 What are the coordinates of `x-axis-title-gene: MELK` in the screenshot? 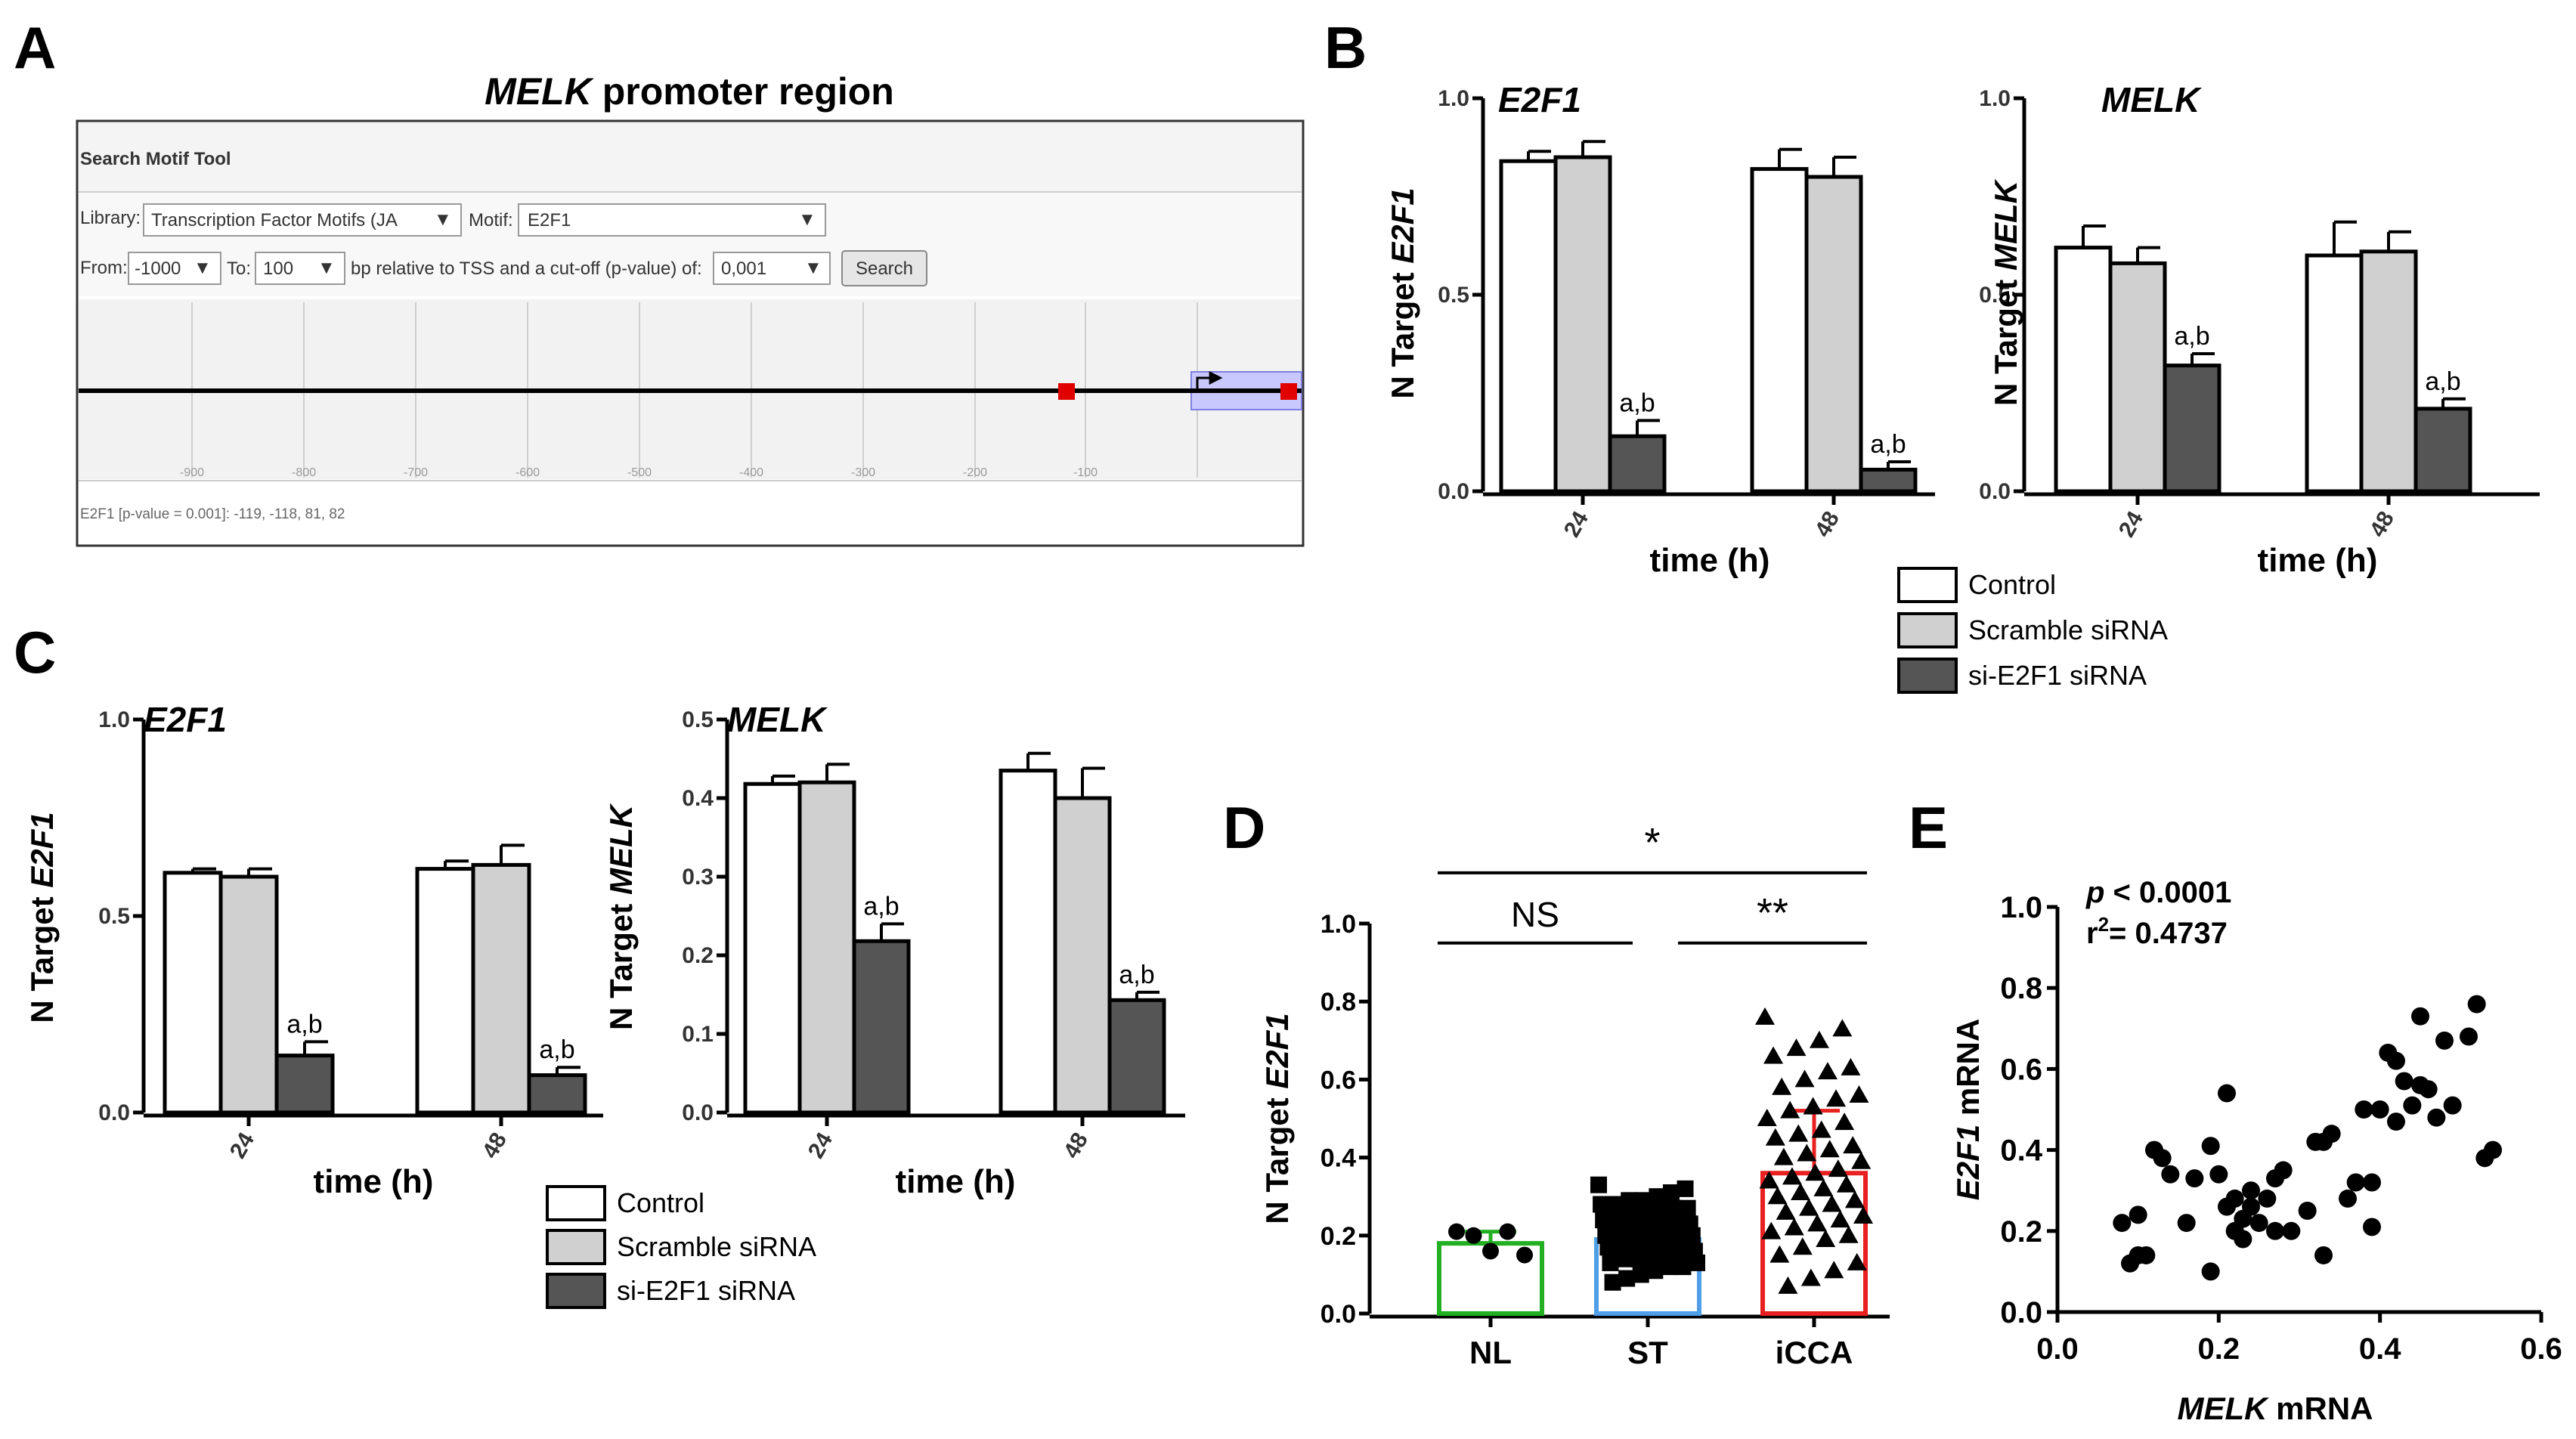 It's located at (2223, 1408).